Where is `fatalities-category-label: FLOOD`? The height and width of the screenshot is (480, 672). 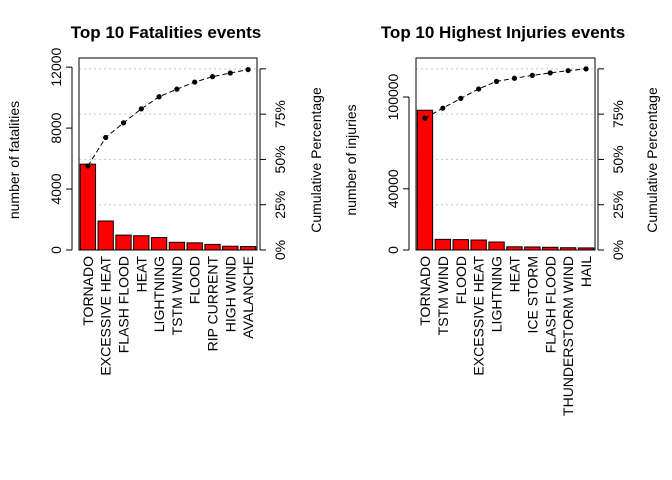
fatalities-category-label: FLOOD is located at coordinates (195, 280).